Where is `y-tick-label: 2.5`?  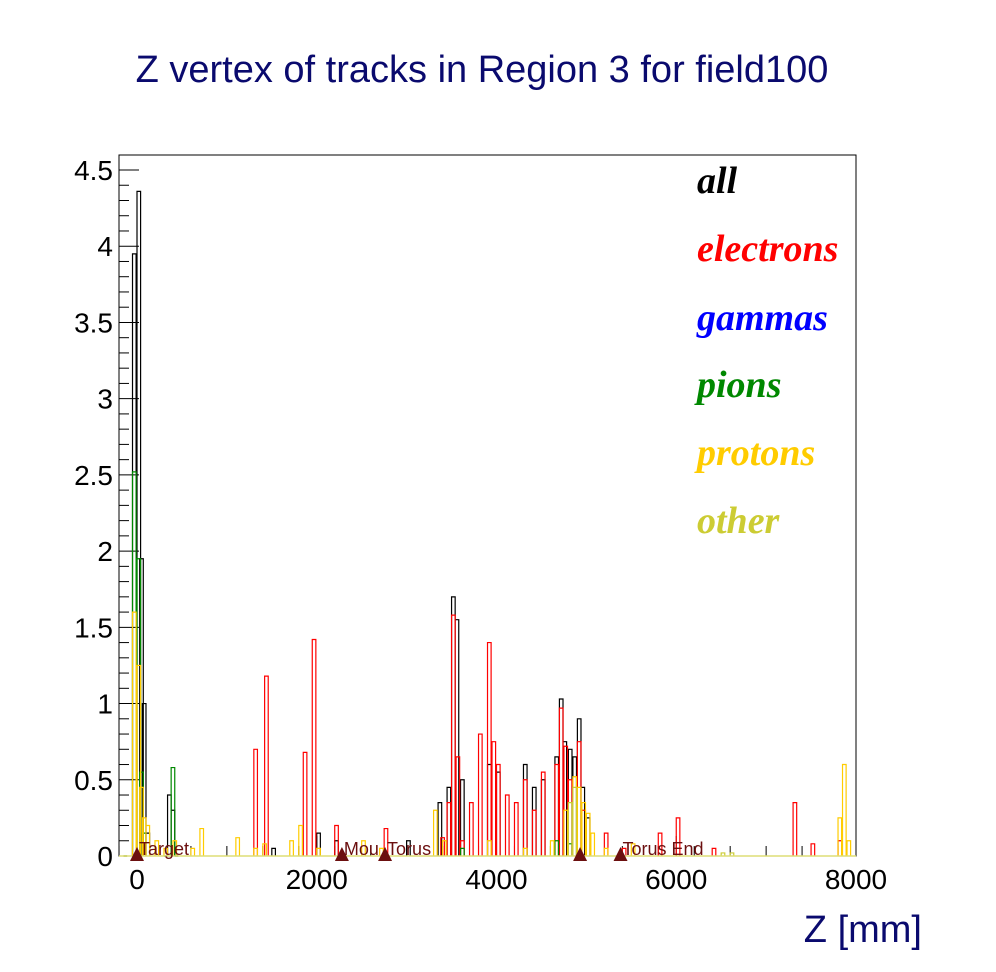 y-tick-label: 2.5 is located at coordinates (93, 475).